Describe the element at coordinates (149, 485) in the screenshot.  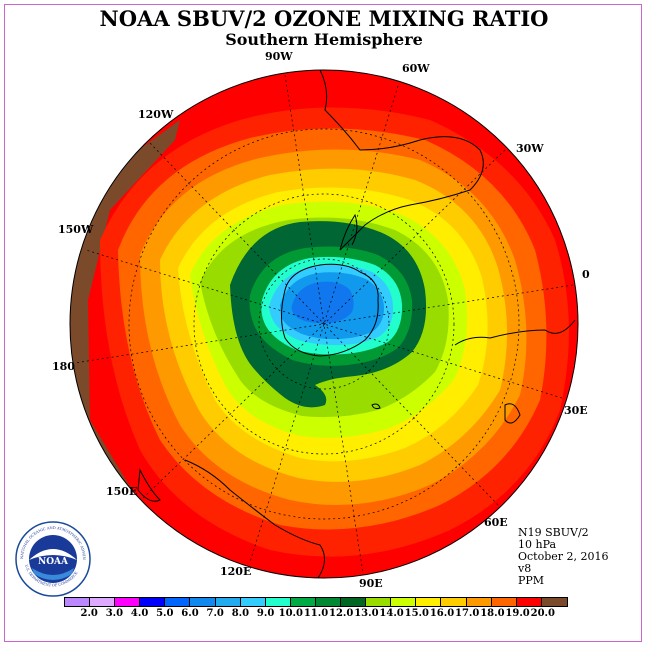
I see `coastline-new-zealand` at that location.